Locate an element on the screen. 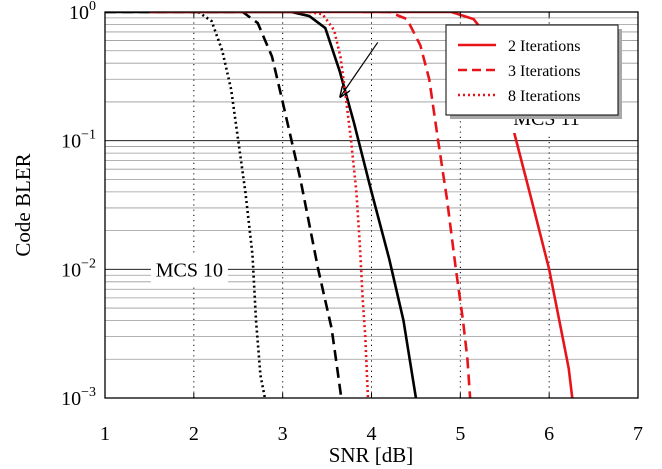  legend-label: 3 Iterations is located at coordinates (544, 71).